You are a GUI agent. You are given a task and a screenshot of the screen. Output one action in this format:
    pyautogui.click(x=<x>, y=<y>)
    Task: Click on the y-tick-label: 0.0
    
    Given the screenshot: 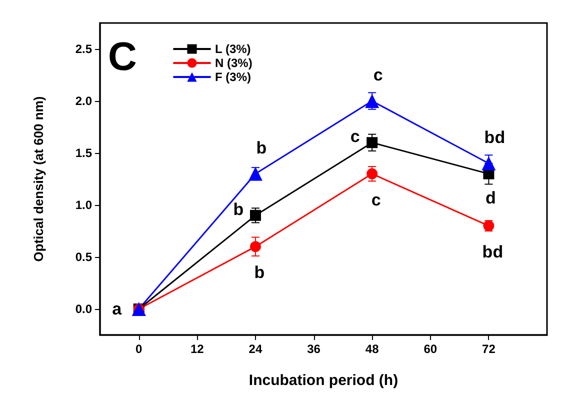 What is the action you would take?
    pyautogui.click(x=83, y=309)
    